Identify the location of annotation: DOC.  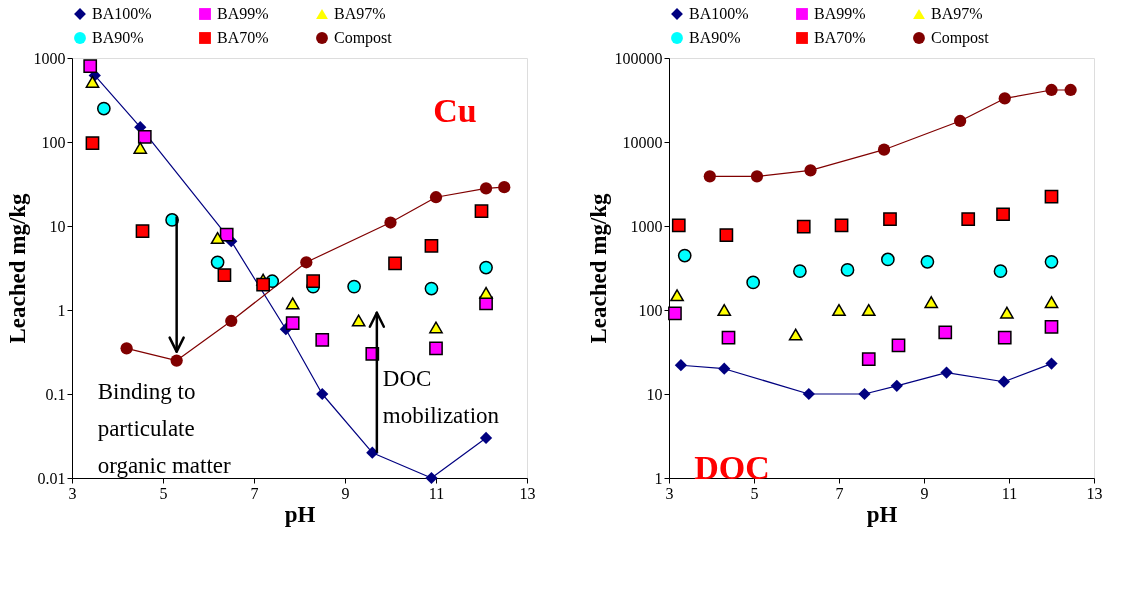
(732, 467).